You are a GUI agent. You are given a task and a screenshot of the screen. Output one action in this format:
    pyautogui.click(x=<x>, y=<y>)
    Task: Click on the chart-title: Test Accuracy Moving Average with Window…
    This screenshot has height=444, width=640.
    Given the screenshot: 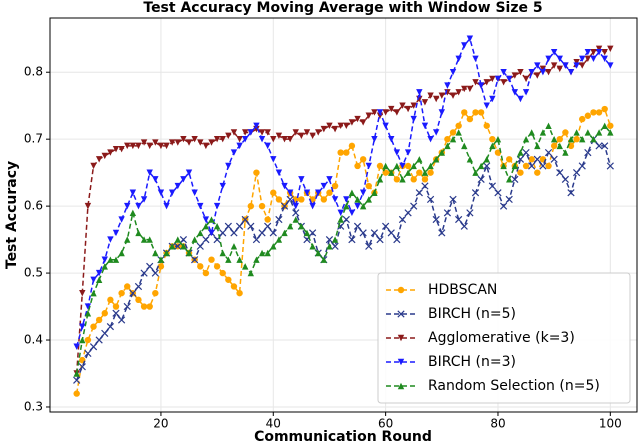 What is the action you would take?
    pyautogui.click(x=342, y=8)
    